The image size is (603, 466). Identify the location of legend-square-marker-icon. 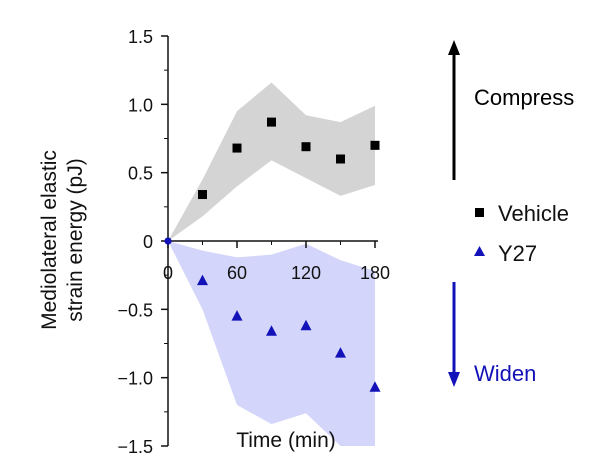
(479, 212).